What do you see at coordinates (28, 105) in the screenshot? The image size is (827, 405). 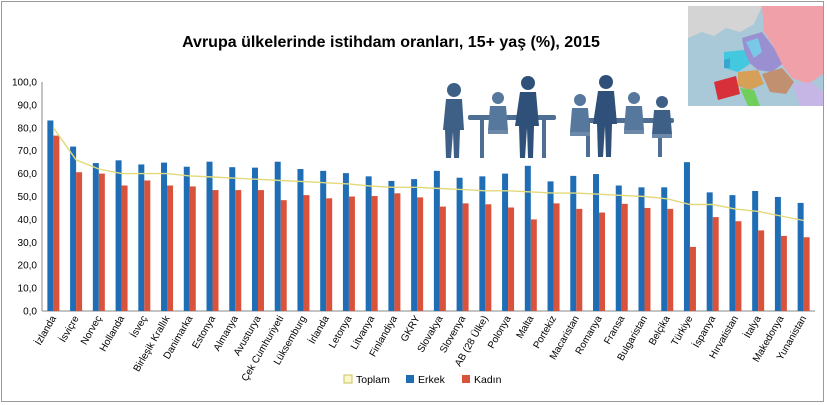 I see `y-tick-label: 90,0` at bounding box center [28, 105].